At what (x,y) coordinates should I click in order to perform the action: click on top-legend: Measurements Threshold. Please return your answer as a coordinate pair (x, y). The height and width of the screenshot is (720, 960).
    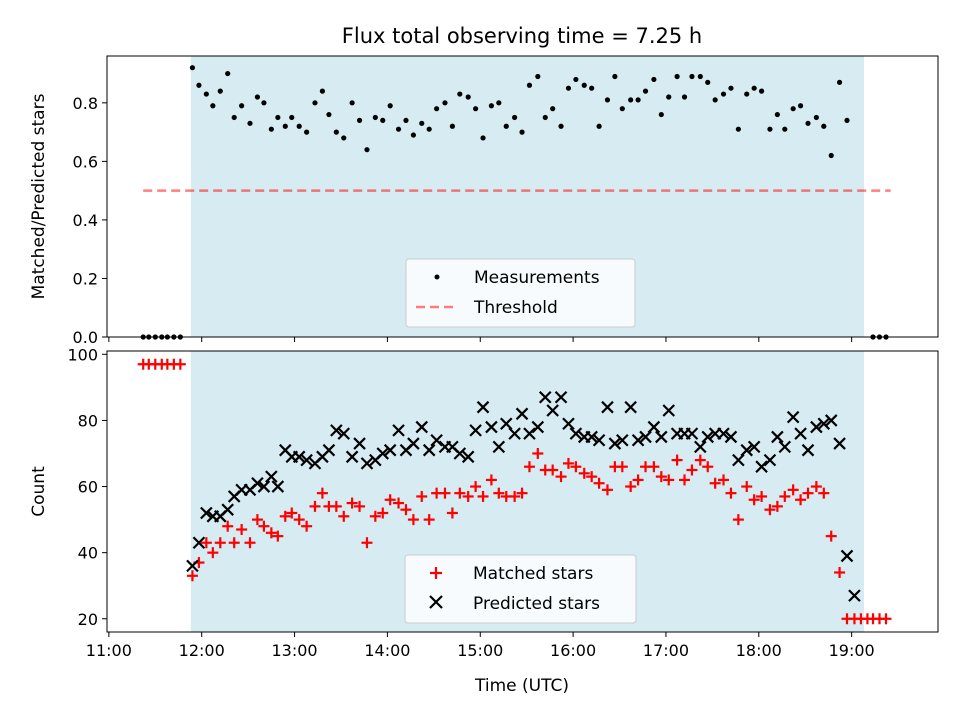
    Looking at the image, I should click on (520, 293).